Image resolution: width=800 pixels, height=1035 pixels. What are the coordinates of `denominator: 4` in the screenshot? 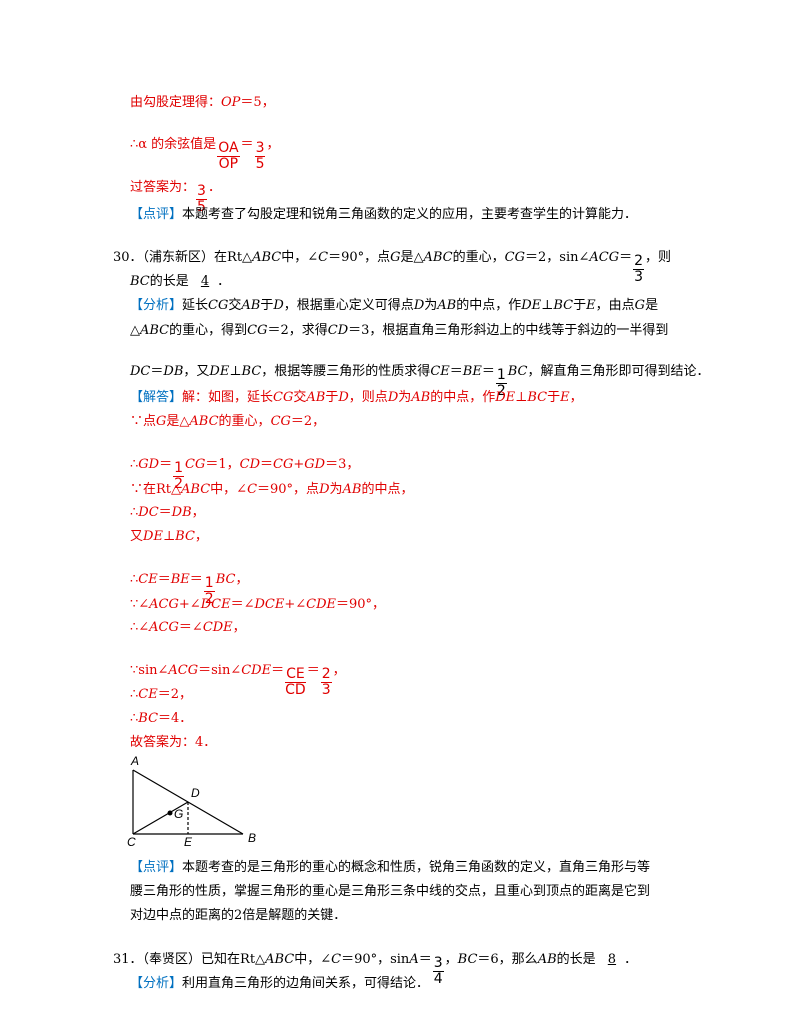 It's located at (438, 979).